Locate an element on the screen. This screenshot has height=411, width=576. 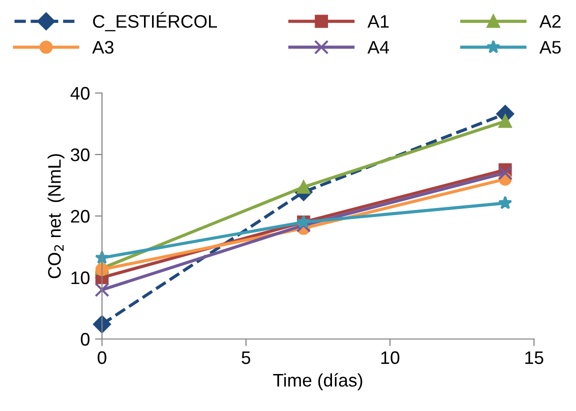
y-axis-title: CO$_{2}$ net (NmL) is located at coordinates (56, 216).